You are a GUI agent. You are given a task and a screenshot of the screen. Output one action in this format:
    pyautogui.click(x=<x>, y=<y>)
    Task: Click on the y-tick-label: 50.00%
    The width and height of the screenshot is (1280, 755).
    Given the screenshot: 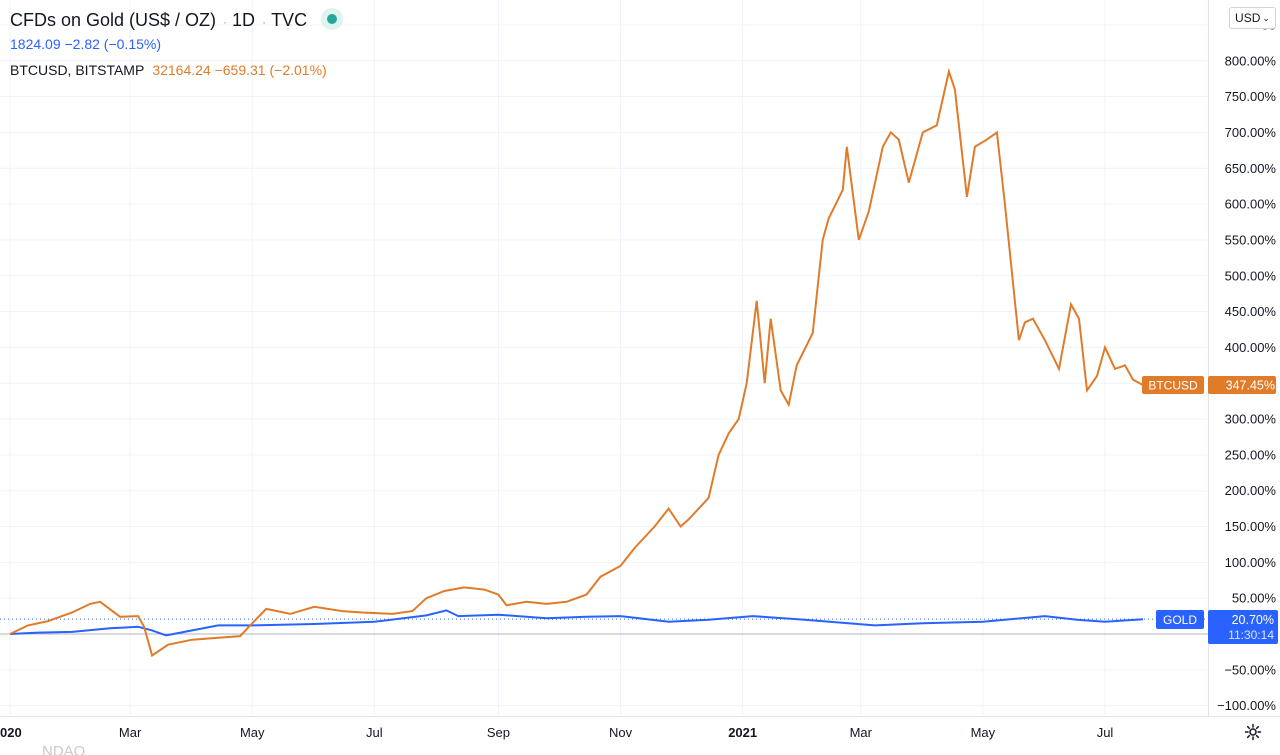 What is the action you would take?
    pyautogui.click(x=1254, y=598)
    